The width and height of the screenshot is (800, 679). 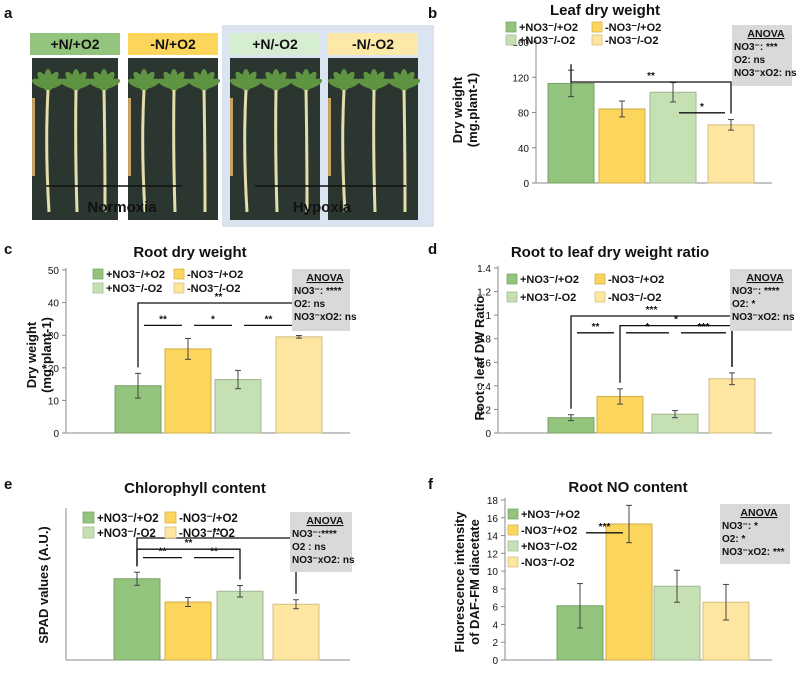 What do you see at coordinates (495, 608) in the screenshot?
I see `y-tick-label: 6` at bounding box center [495, 608].